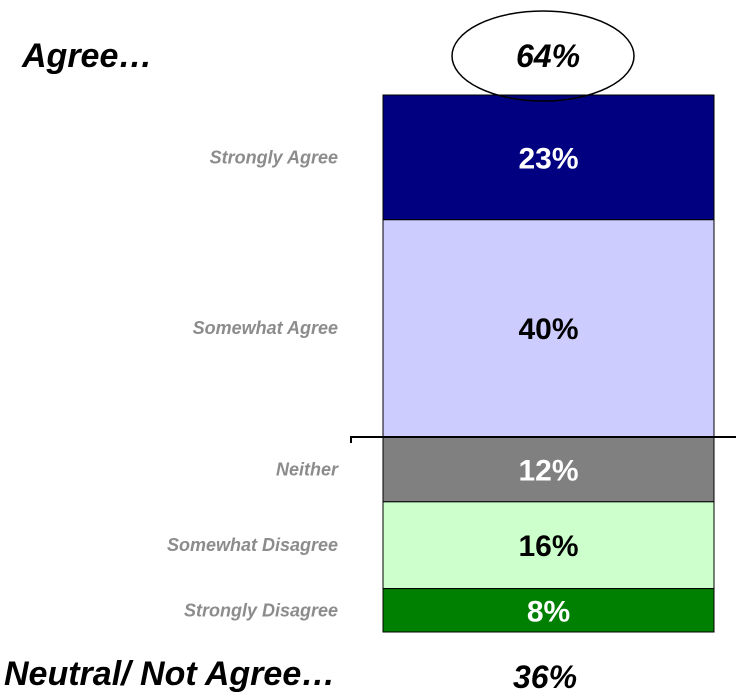  What do you see at coordinates (548, 56) in the screenshot?
I see `agree-total-value: 64%` at bounding box center [548, 56].